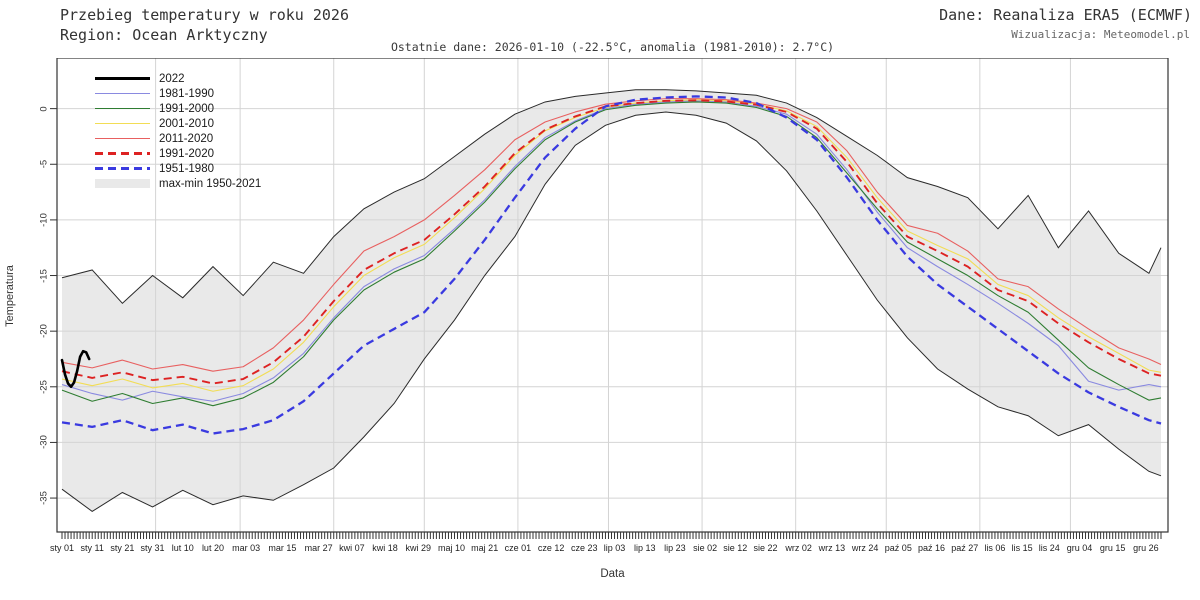  Describe the element at coordinates (1112, 548) in the screenshot. I see `x-tick-label: gru 15` at that location.